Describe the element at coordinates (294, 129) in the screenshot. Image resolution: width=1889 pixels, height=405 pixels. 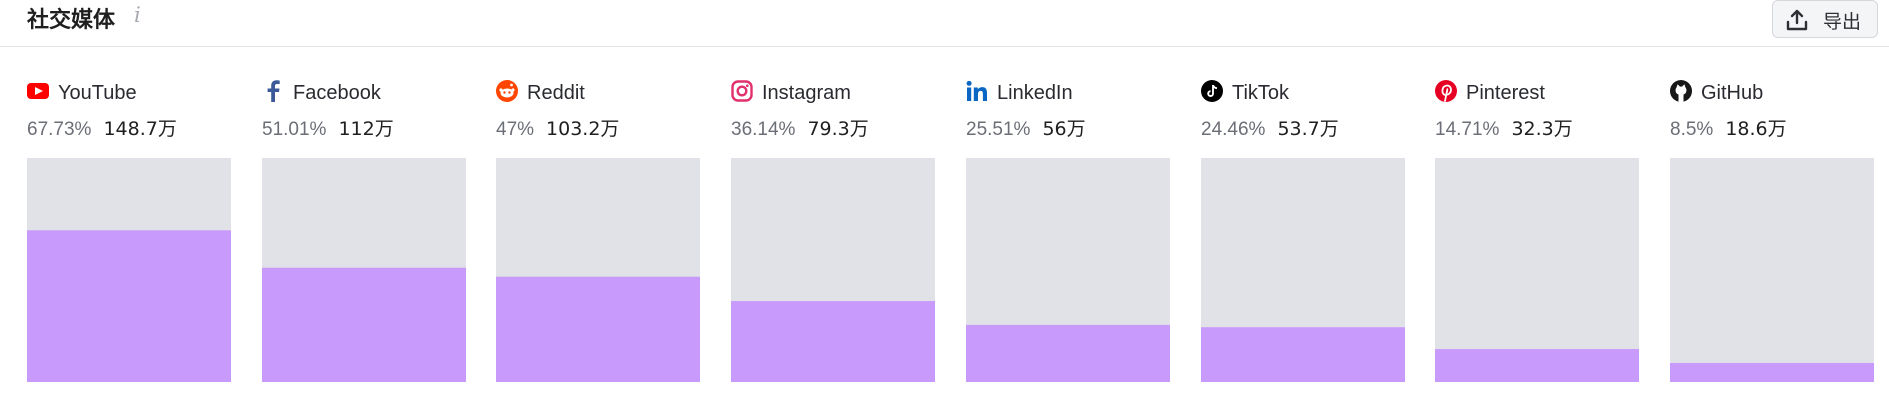
I see `percent-label: 51.01%` at that location.